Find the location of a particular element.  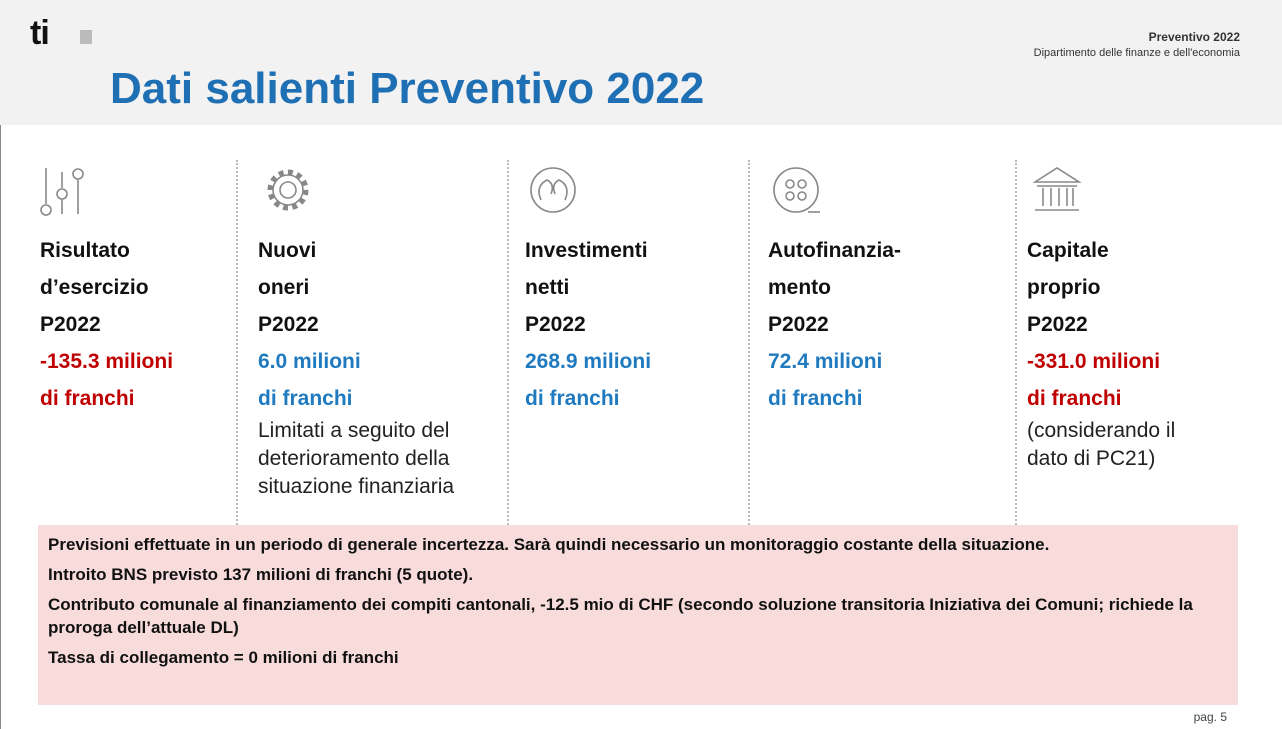

heading: Capitale is located at coordinates (1068, 250).